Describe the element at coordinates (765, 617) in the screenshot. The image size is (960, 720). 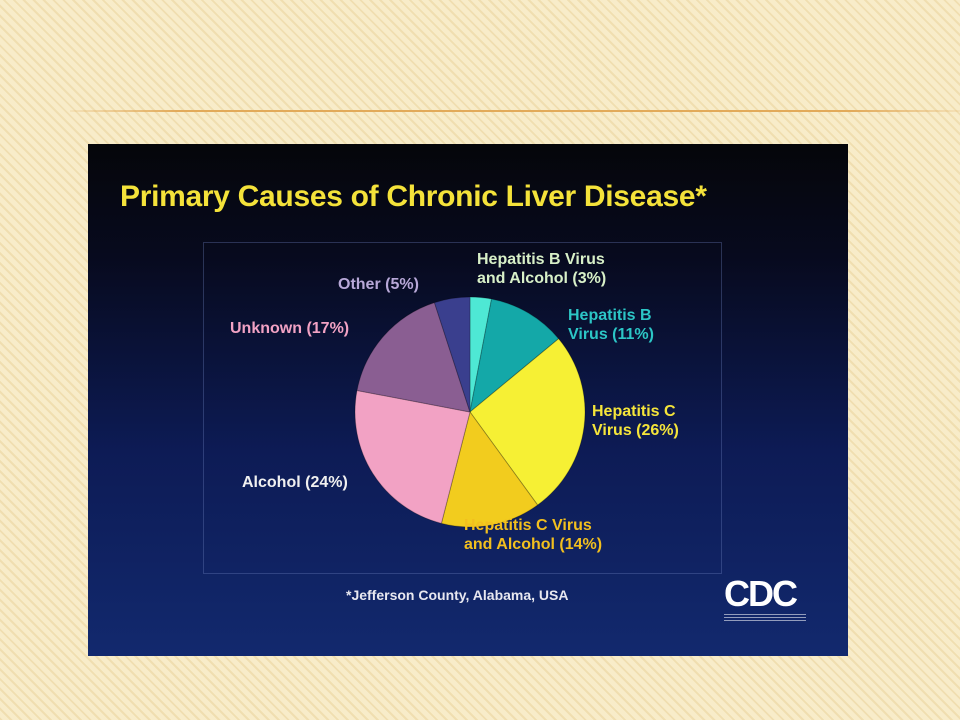
I see `cdc-logo-underlines` at that location.